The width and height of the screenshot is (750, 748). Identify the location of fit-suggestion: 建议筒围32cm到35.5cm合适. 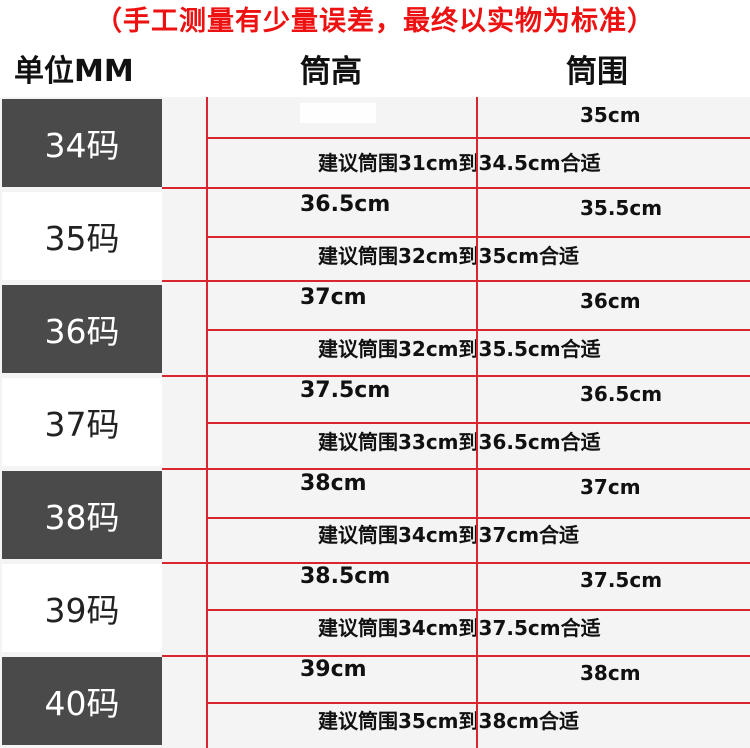
(459, 349).